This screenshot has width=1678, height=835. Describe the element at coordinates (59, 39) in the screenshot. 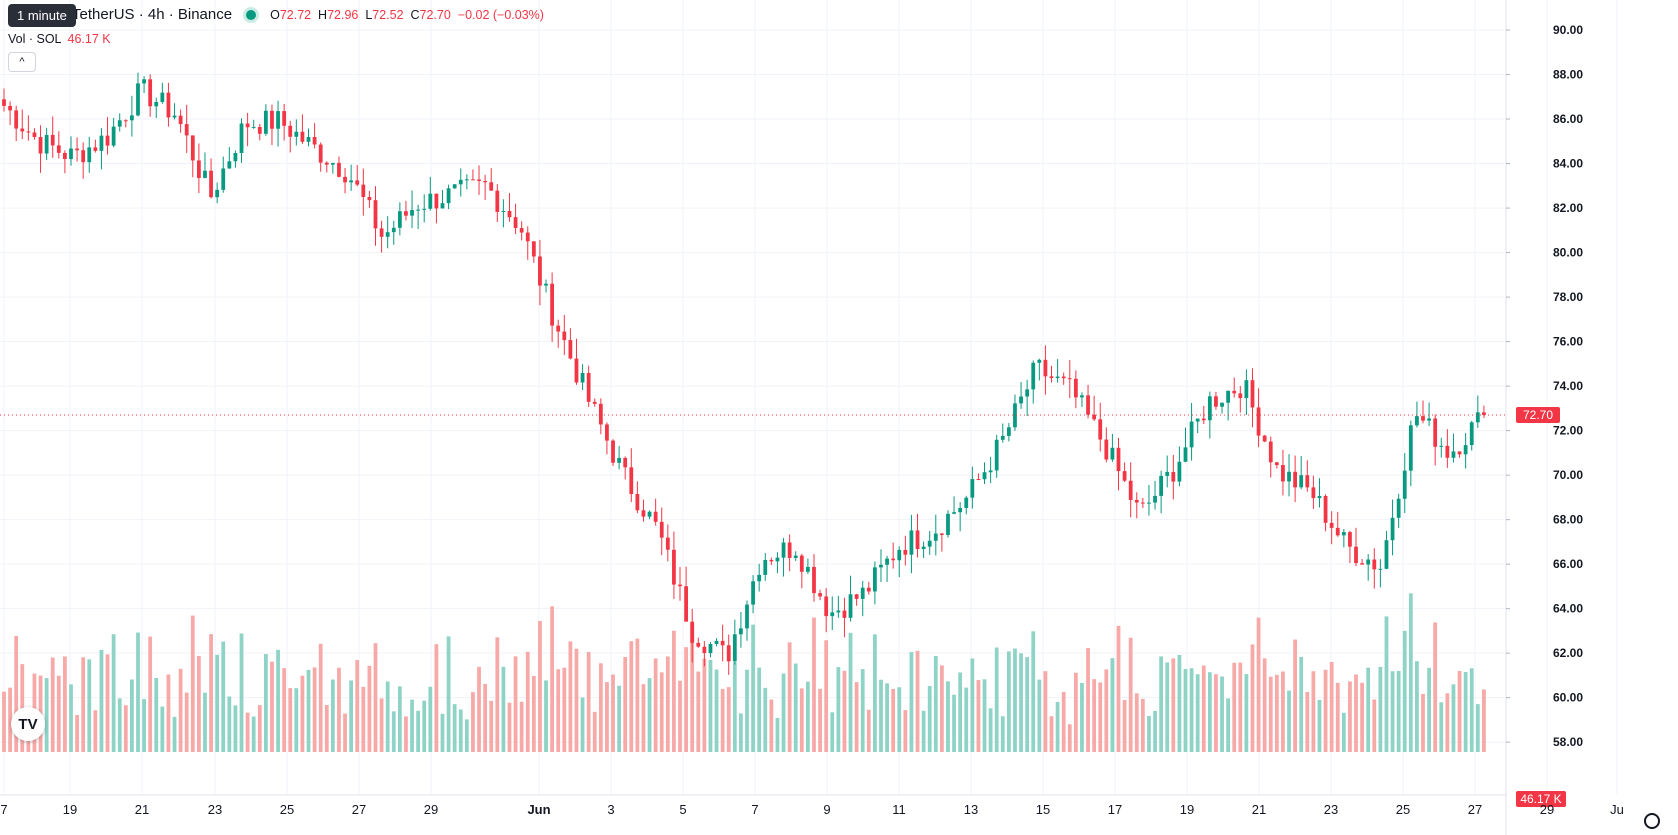

I see `volume-legend: Vol · SOL 46.17 K` at that location.